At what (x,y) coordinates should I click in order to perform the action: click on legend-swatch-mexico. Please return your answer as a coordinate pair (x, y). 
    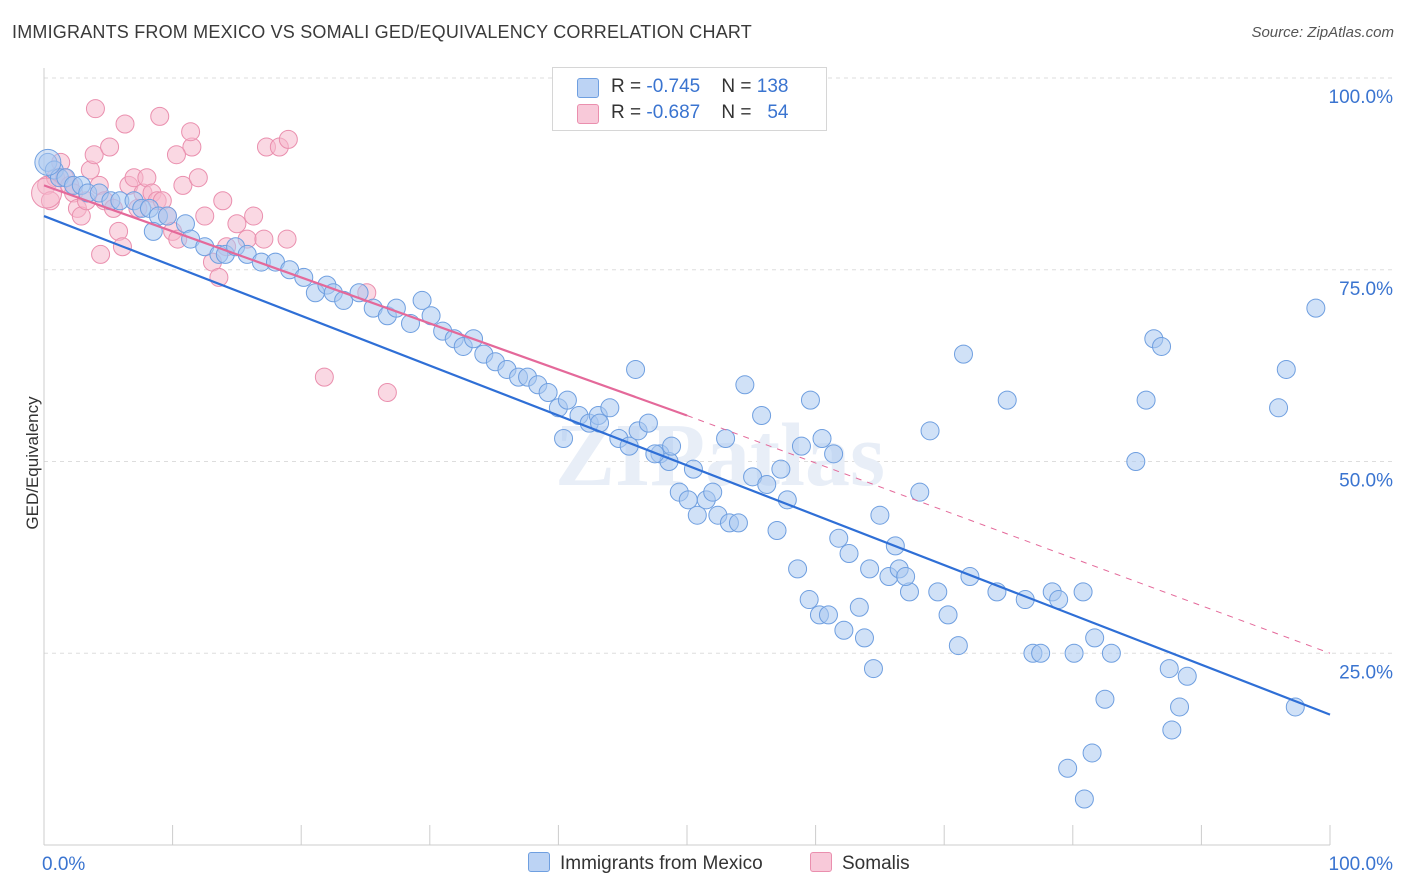
    Looking at the image, I should click on (588, 88).